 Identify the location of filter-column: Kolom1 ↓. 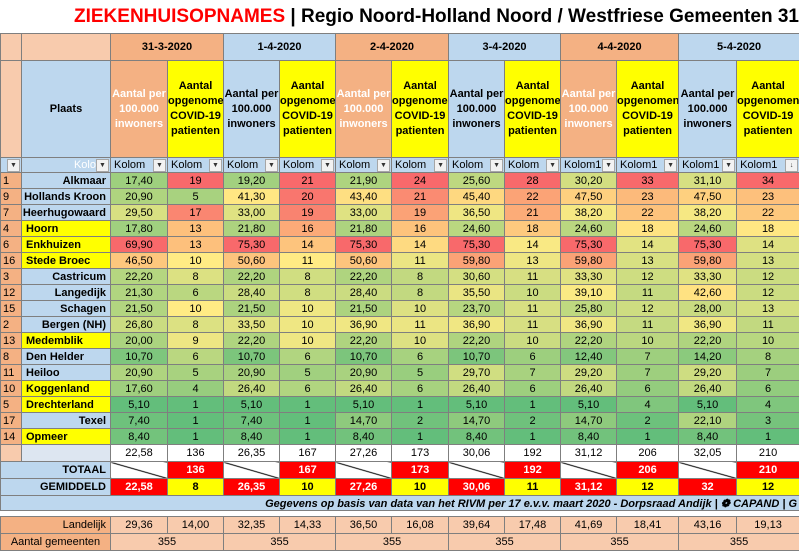
(767, 165).